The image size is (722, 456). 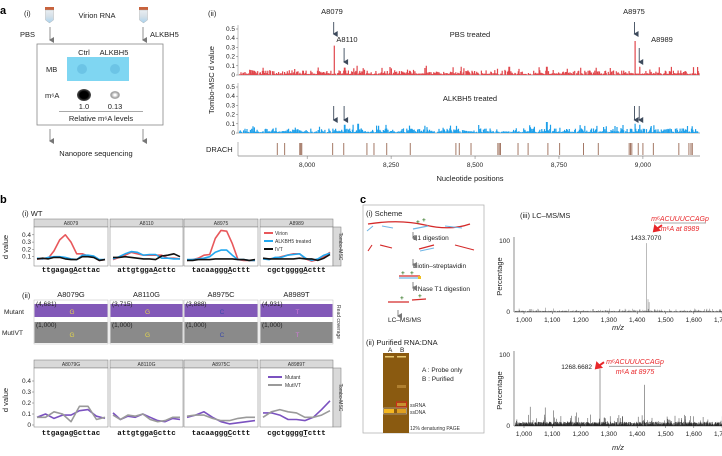 What do you see at coordinates (293, 386) in the screenshot?
I see `legend-label: MutIVT` at bounding box center [293, 386].